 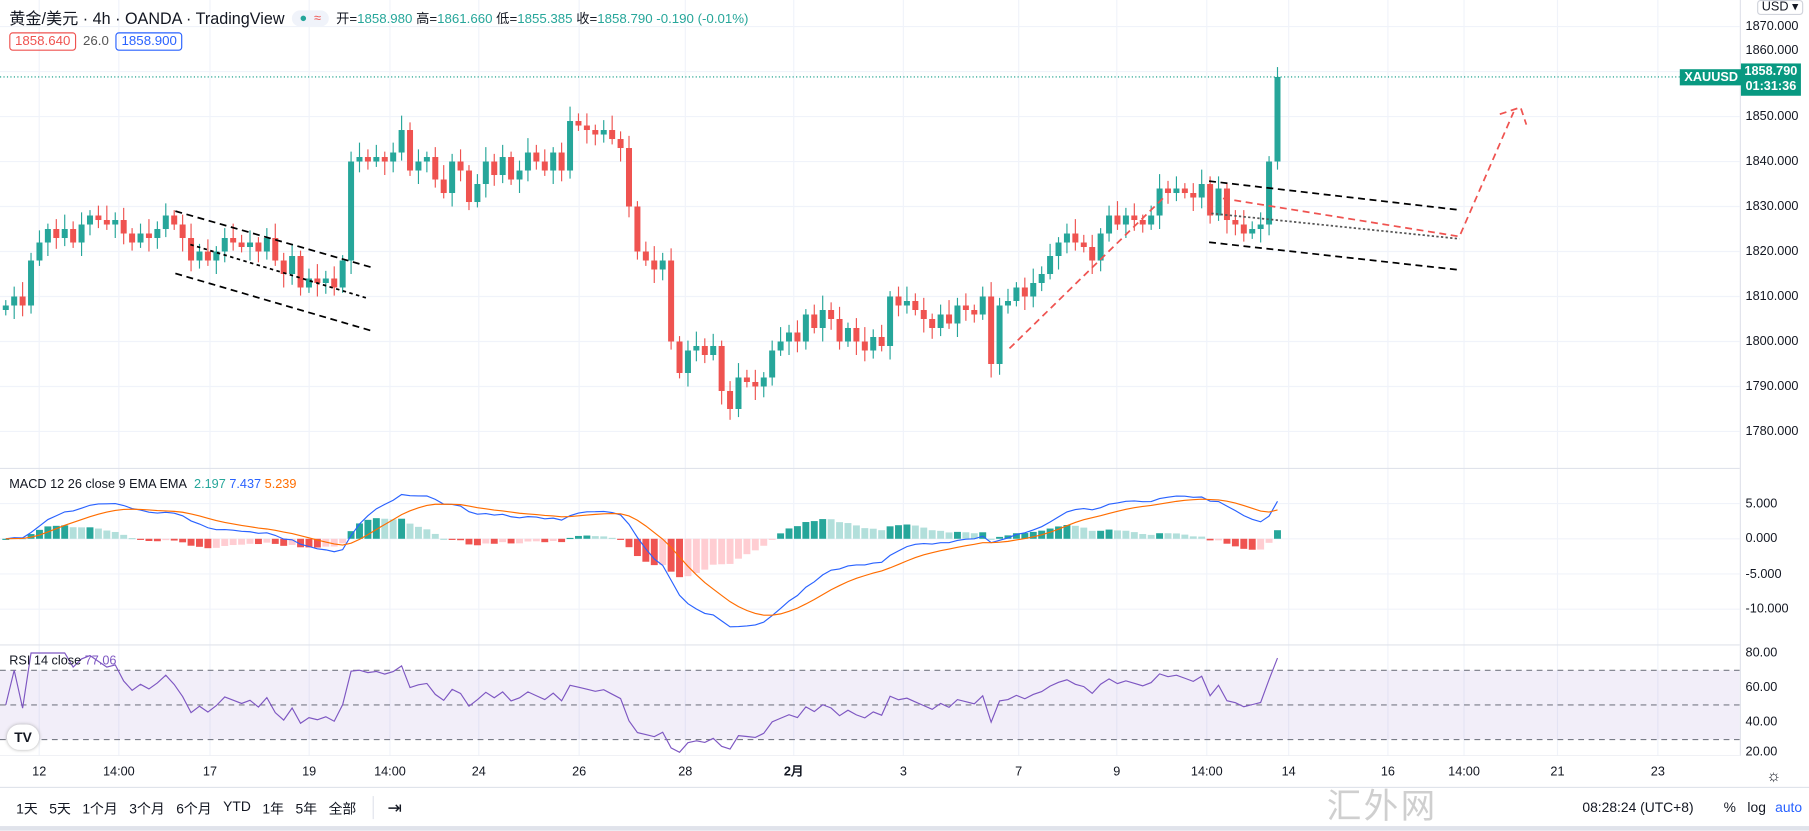 I want to click on channel-middle-line, so click(x=280, y=271).